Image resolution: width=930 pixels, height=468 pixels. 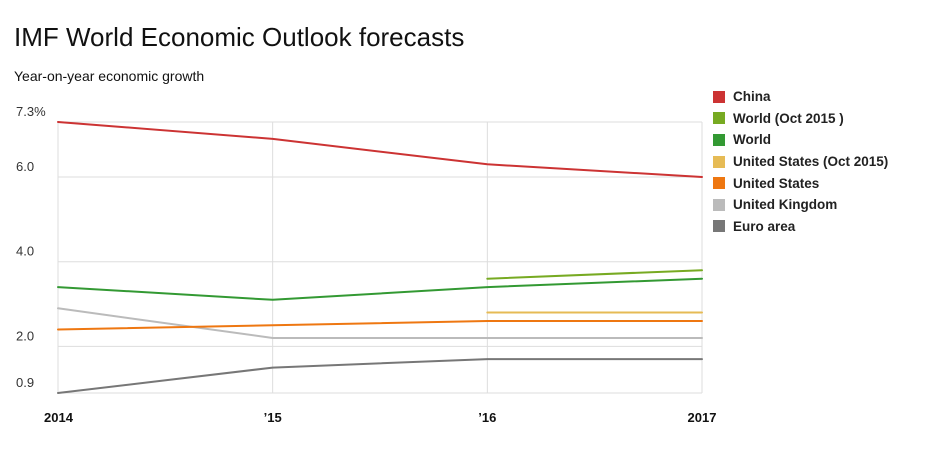 I want to click on x-tick-label: 2014, so click(x=59, y=417).